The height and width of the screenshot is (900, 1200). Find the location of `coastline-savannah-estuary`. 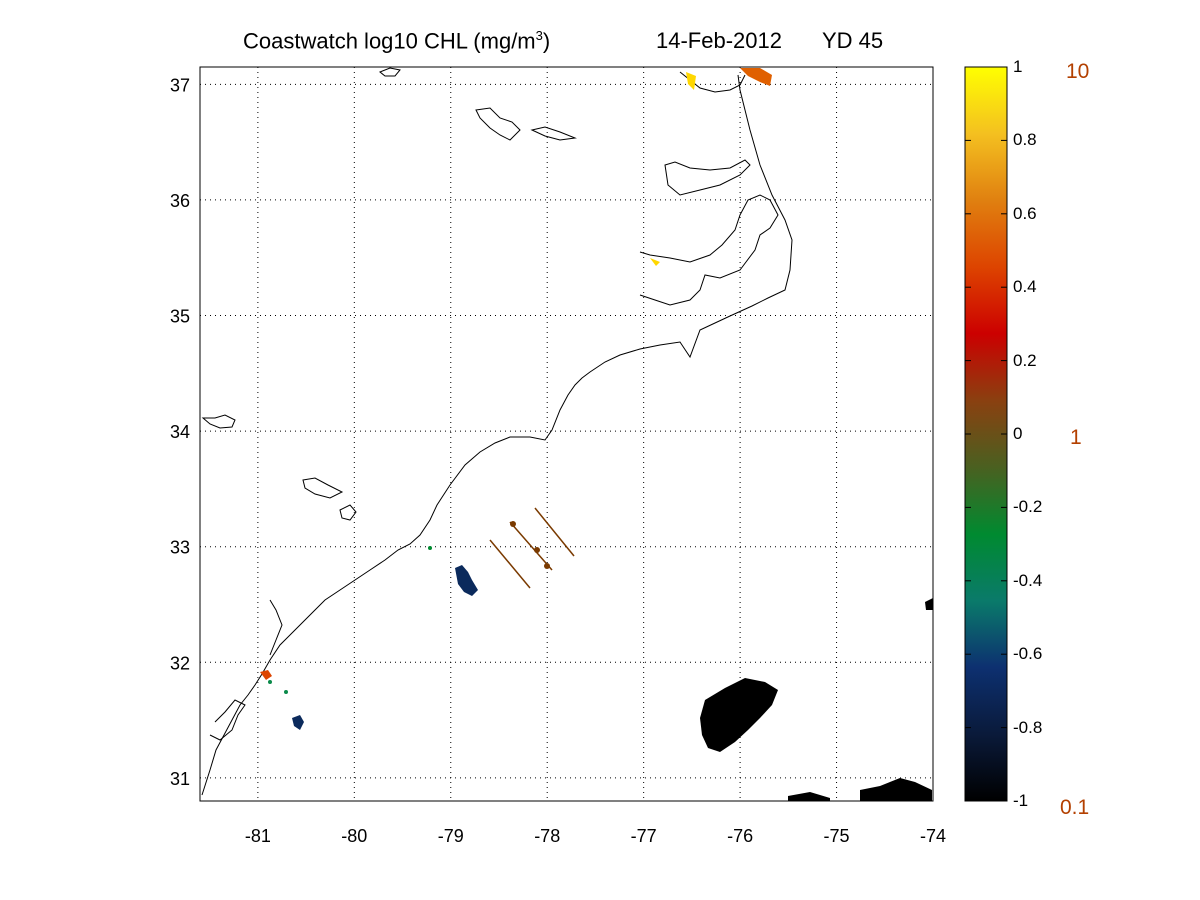

coastline-savannah-estuary is located at coordinates (227, 720).